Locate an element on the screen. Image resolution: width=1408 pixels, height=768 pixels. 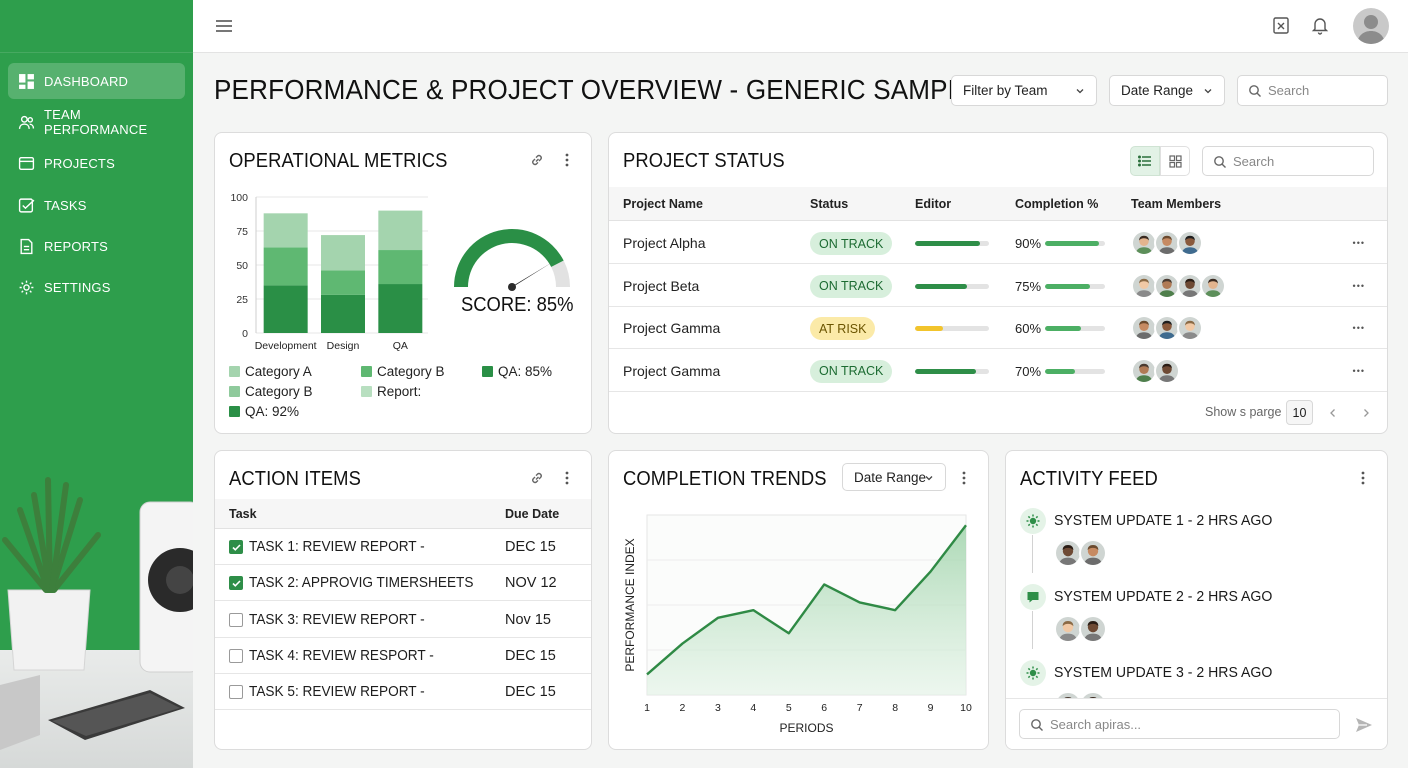
table-row: Project Gamma ON TRACK 70% ••• is located at coordinates (998, 371).